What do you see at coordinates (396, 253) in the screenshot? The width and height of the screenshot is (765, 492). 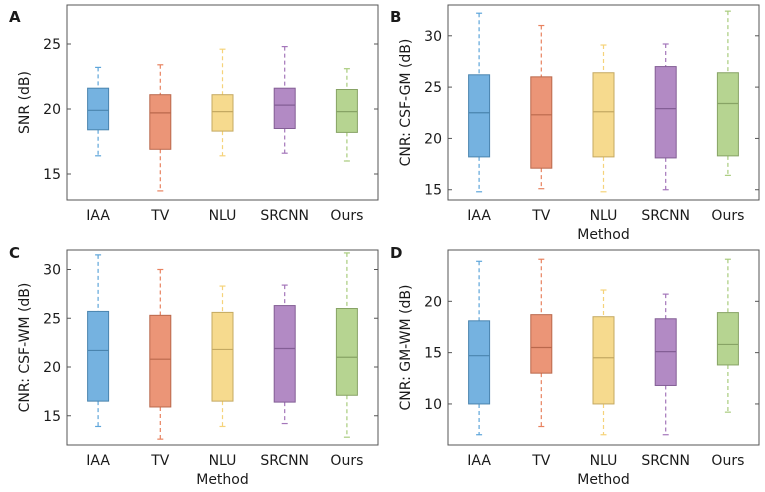 I see `panel-label: D` at bounding box center [396, 253].